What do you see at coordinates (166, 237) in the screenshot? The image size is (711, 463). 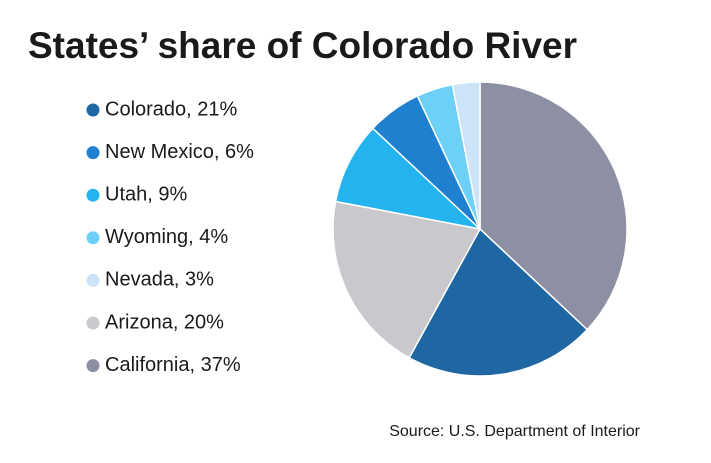 I see `legend-label: Wyoming, 4%` at bounding box center [166, 237].